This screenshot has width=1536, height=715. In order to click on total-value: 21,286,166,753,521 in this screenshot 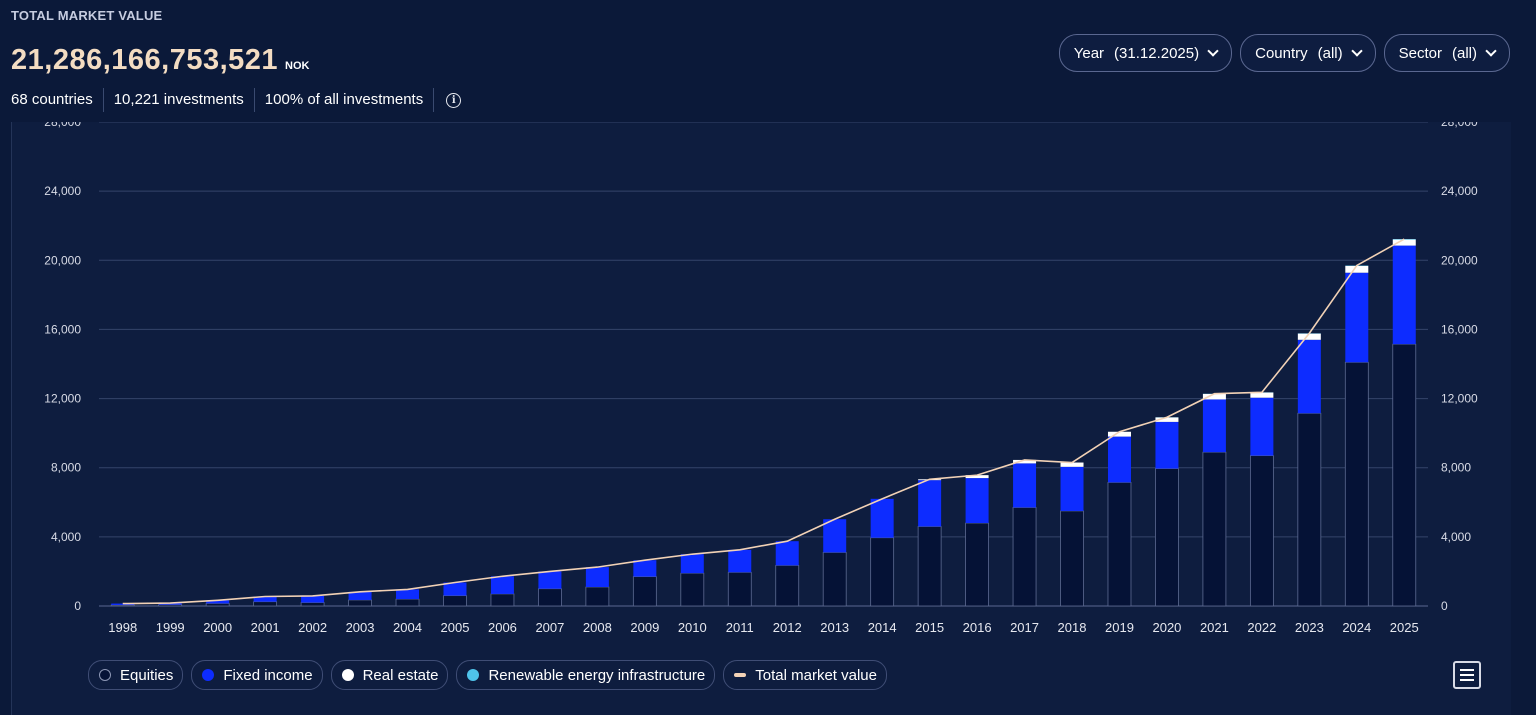, I will do `click(145, 60)`.